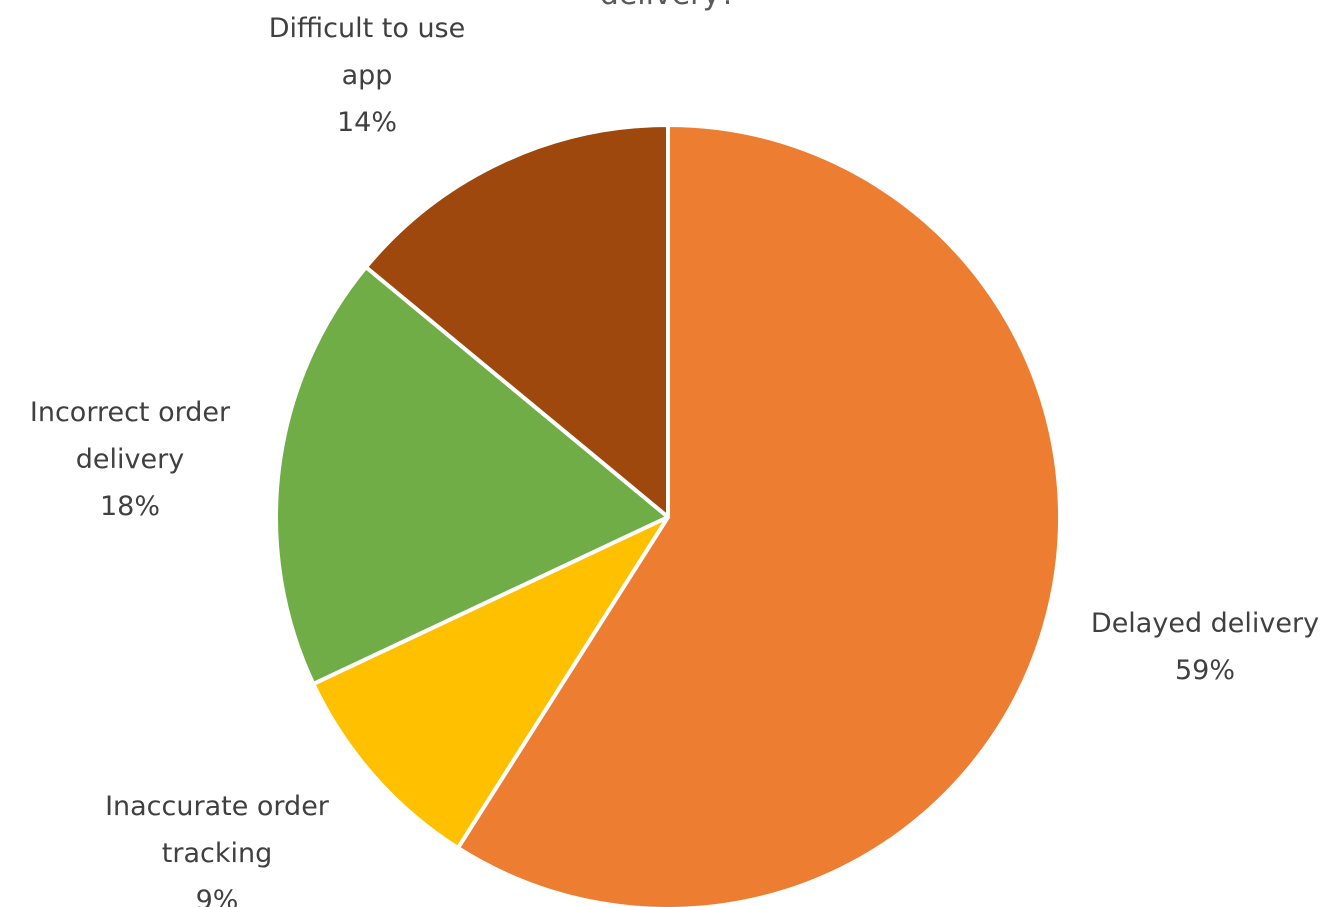 The image size is (1332, 907). What do you see at coordinates (668, 6) in the screenshot?
I see `chart-title: delivery?` at bounding box center [668, 6].